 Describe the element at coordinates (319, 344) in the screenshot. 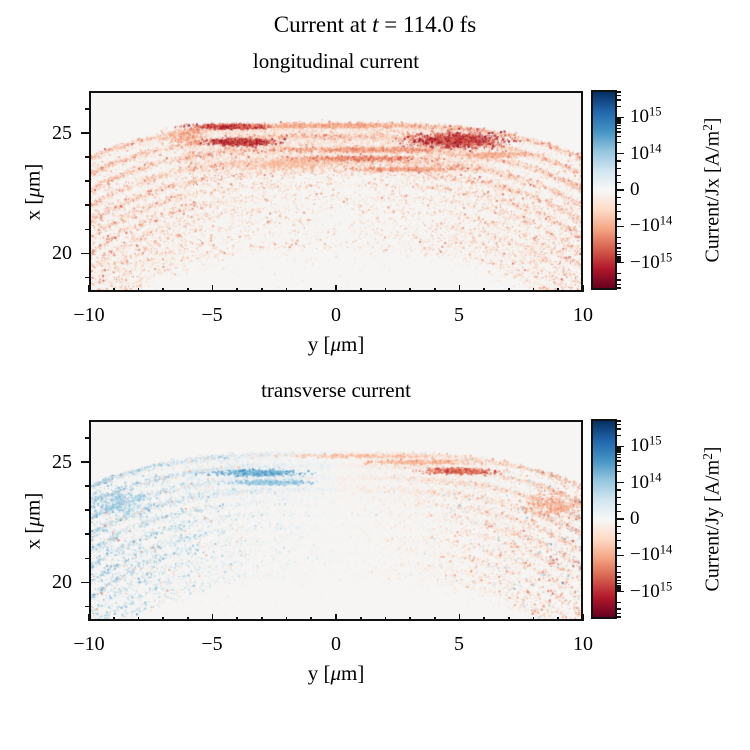

I see `x-axis-label-pre: y [` at that location.